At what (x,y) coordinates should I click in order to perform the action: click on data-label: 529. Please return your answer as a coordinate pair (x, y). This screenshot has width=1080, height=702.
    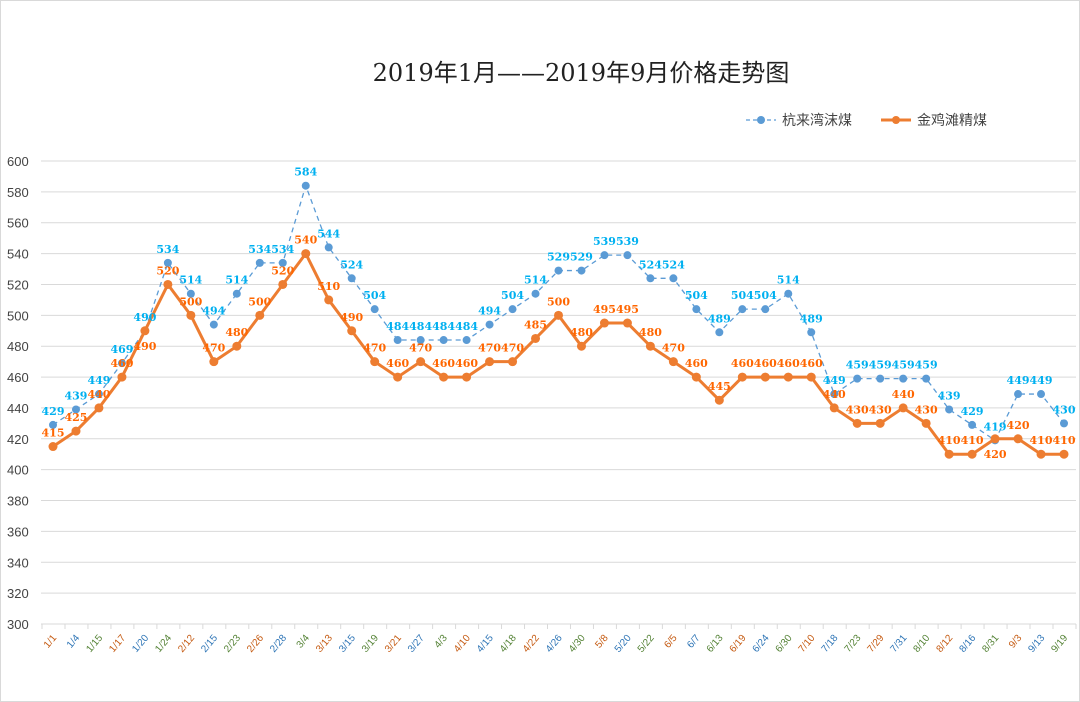
    Looking at the image, I should click on (558, 257).